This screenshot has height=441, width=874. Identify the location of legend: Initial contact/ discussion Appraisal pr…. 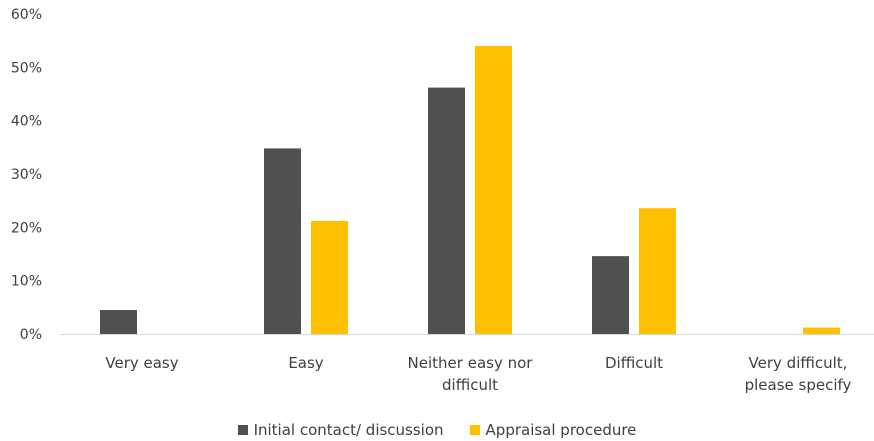
(437, 430).